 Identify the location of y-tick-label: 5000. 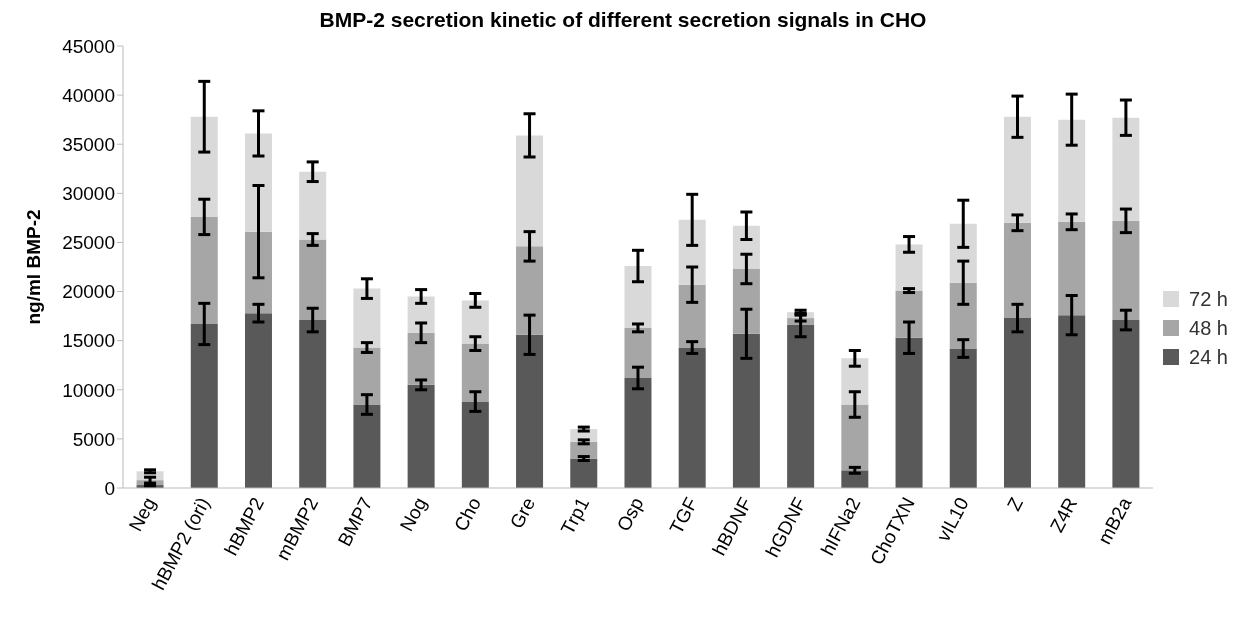
(93, 439).